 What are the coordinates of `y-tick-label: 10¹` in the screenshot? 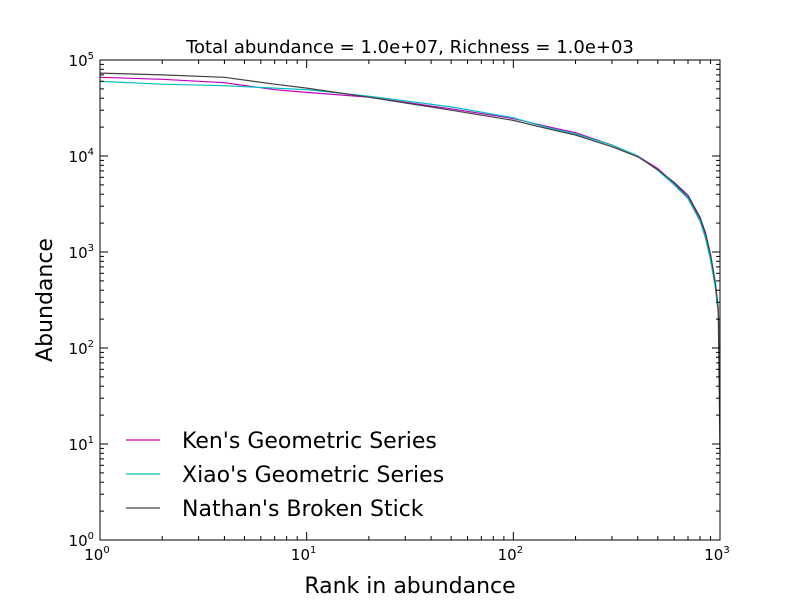 It's located at (81, 444).